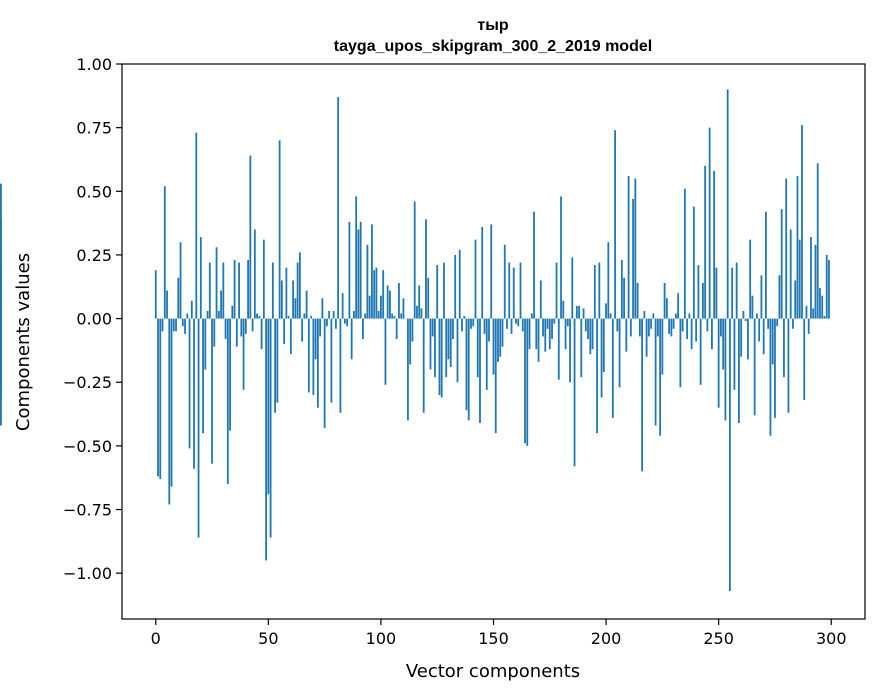 The width and height of the screenshot is (880, 696). I want to click on y-tick-label: −1.00, so click(87, 573).